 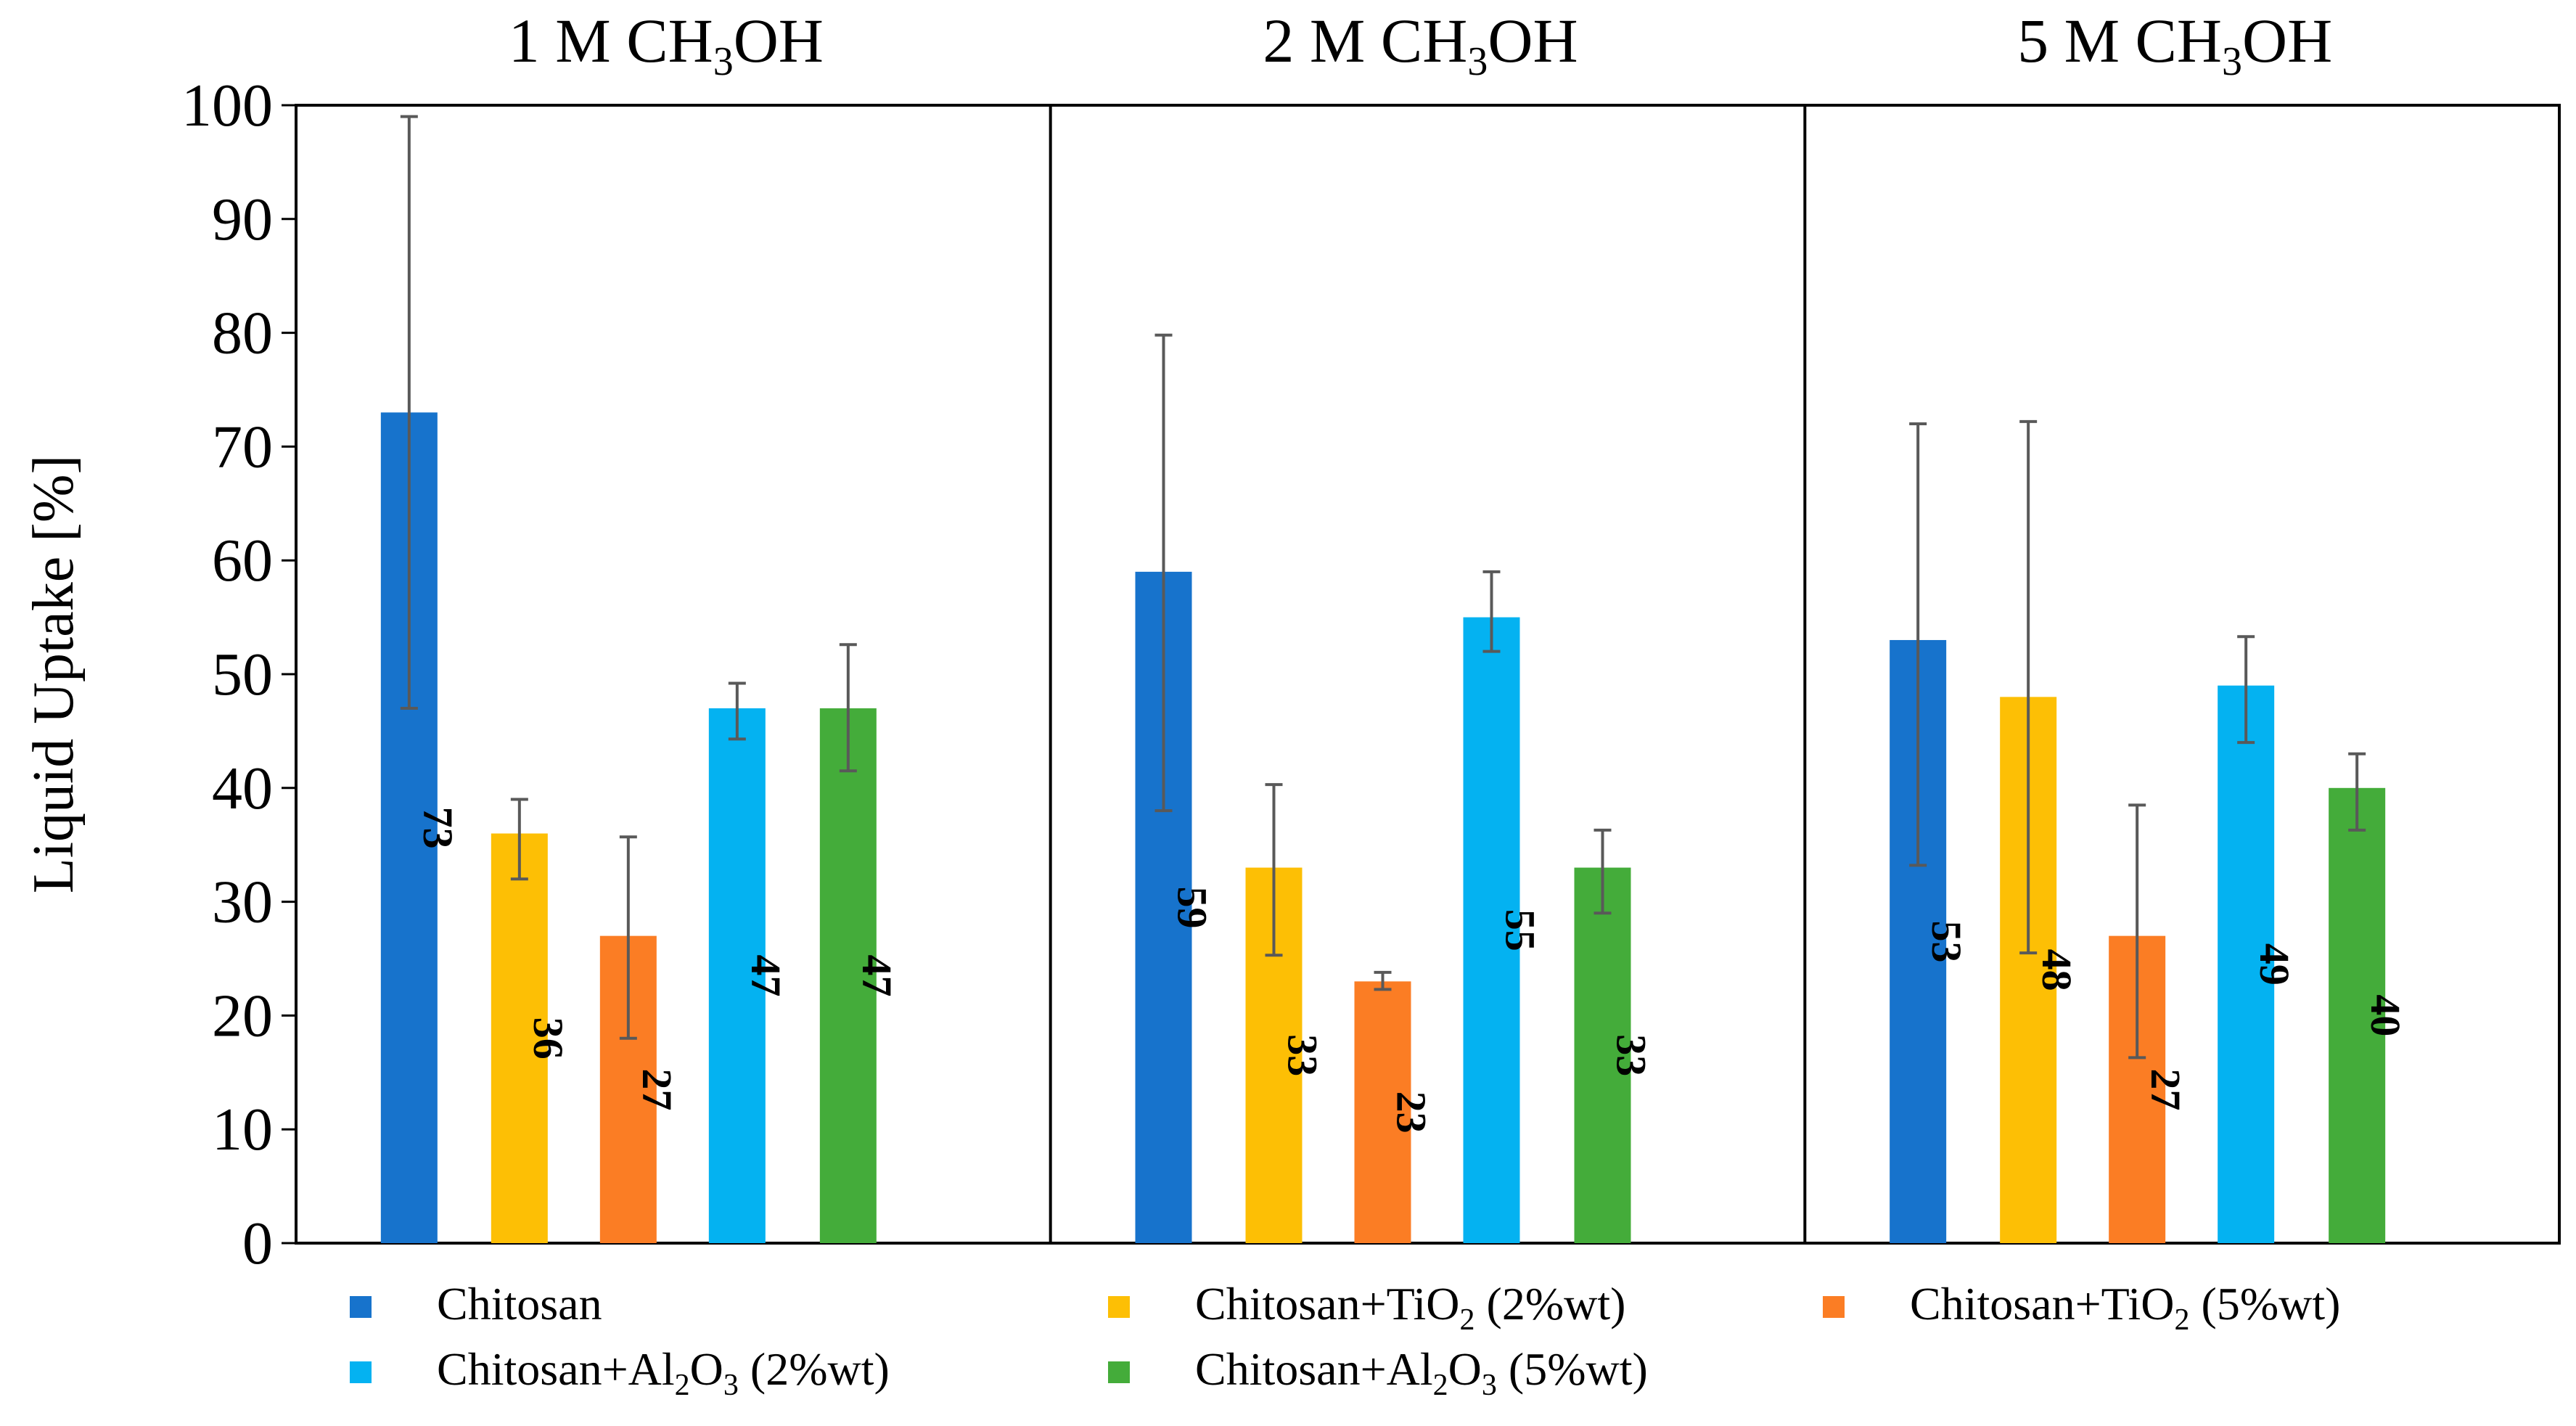 I want to click on data-label: 53, so click(x=1946, y=941).